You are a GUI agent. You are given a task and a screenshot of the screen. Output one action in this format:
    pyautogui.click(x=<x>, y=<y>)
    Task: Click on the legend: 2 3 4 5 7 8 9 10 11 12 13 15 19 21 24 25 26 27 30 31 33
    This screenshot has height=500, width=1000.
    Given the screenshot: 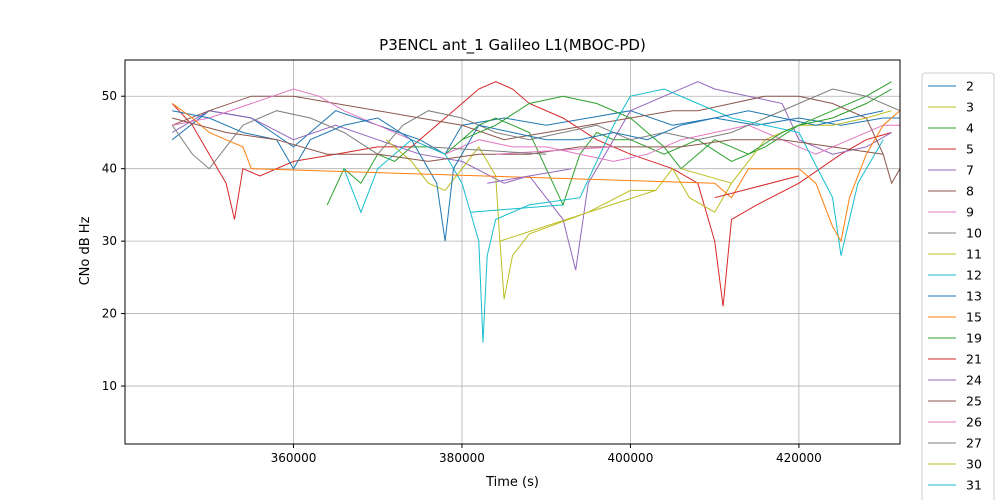 What is the action you would take?
    pyautogui.click(x=958, y=286)
    